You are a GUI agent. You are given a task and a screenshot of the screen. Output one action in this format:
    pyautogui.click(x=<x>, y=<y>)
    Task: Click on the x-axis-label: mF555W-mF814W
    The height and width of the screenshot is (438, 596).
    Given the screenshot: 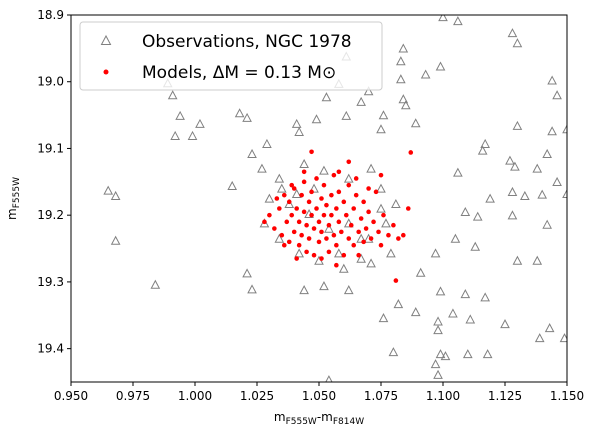 What is the action you would take?
    pyautogui.click(x=319, y=418)
    